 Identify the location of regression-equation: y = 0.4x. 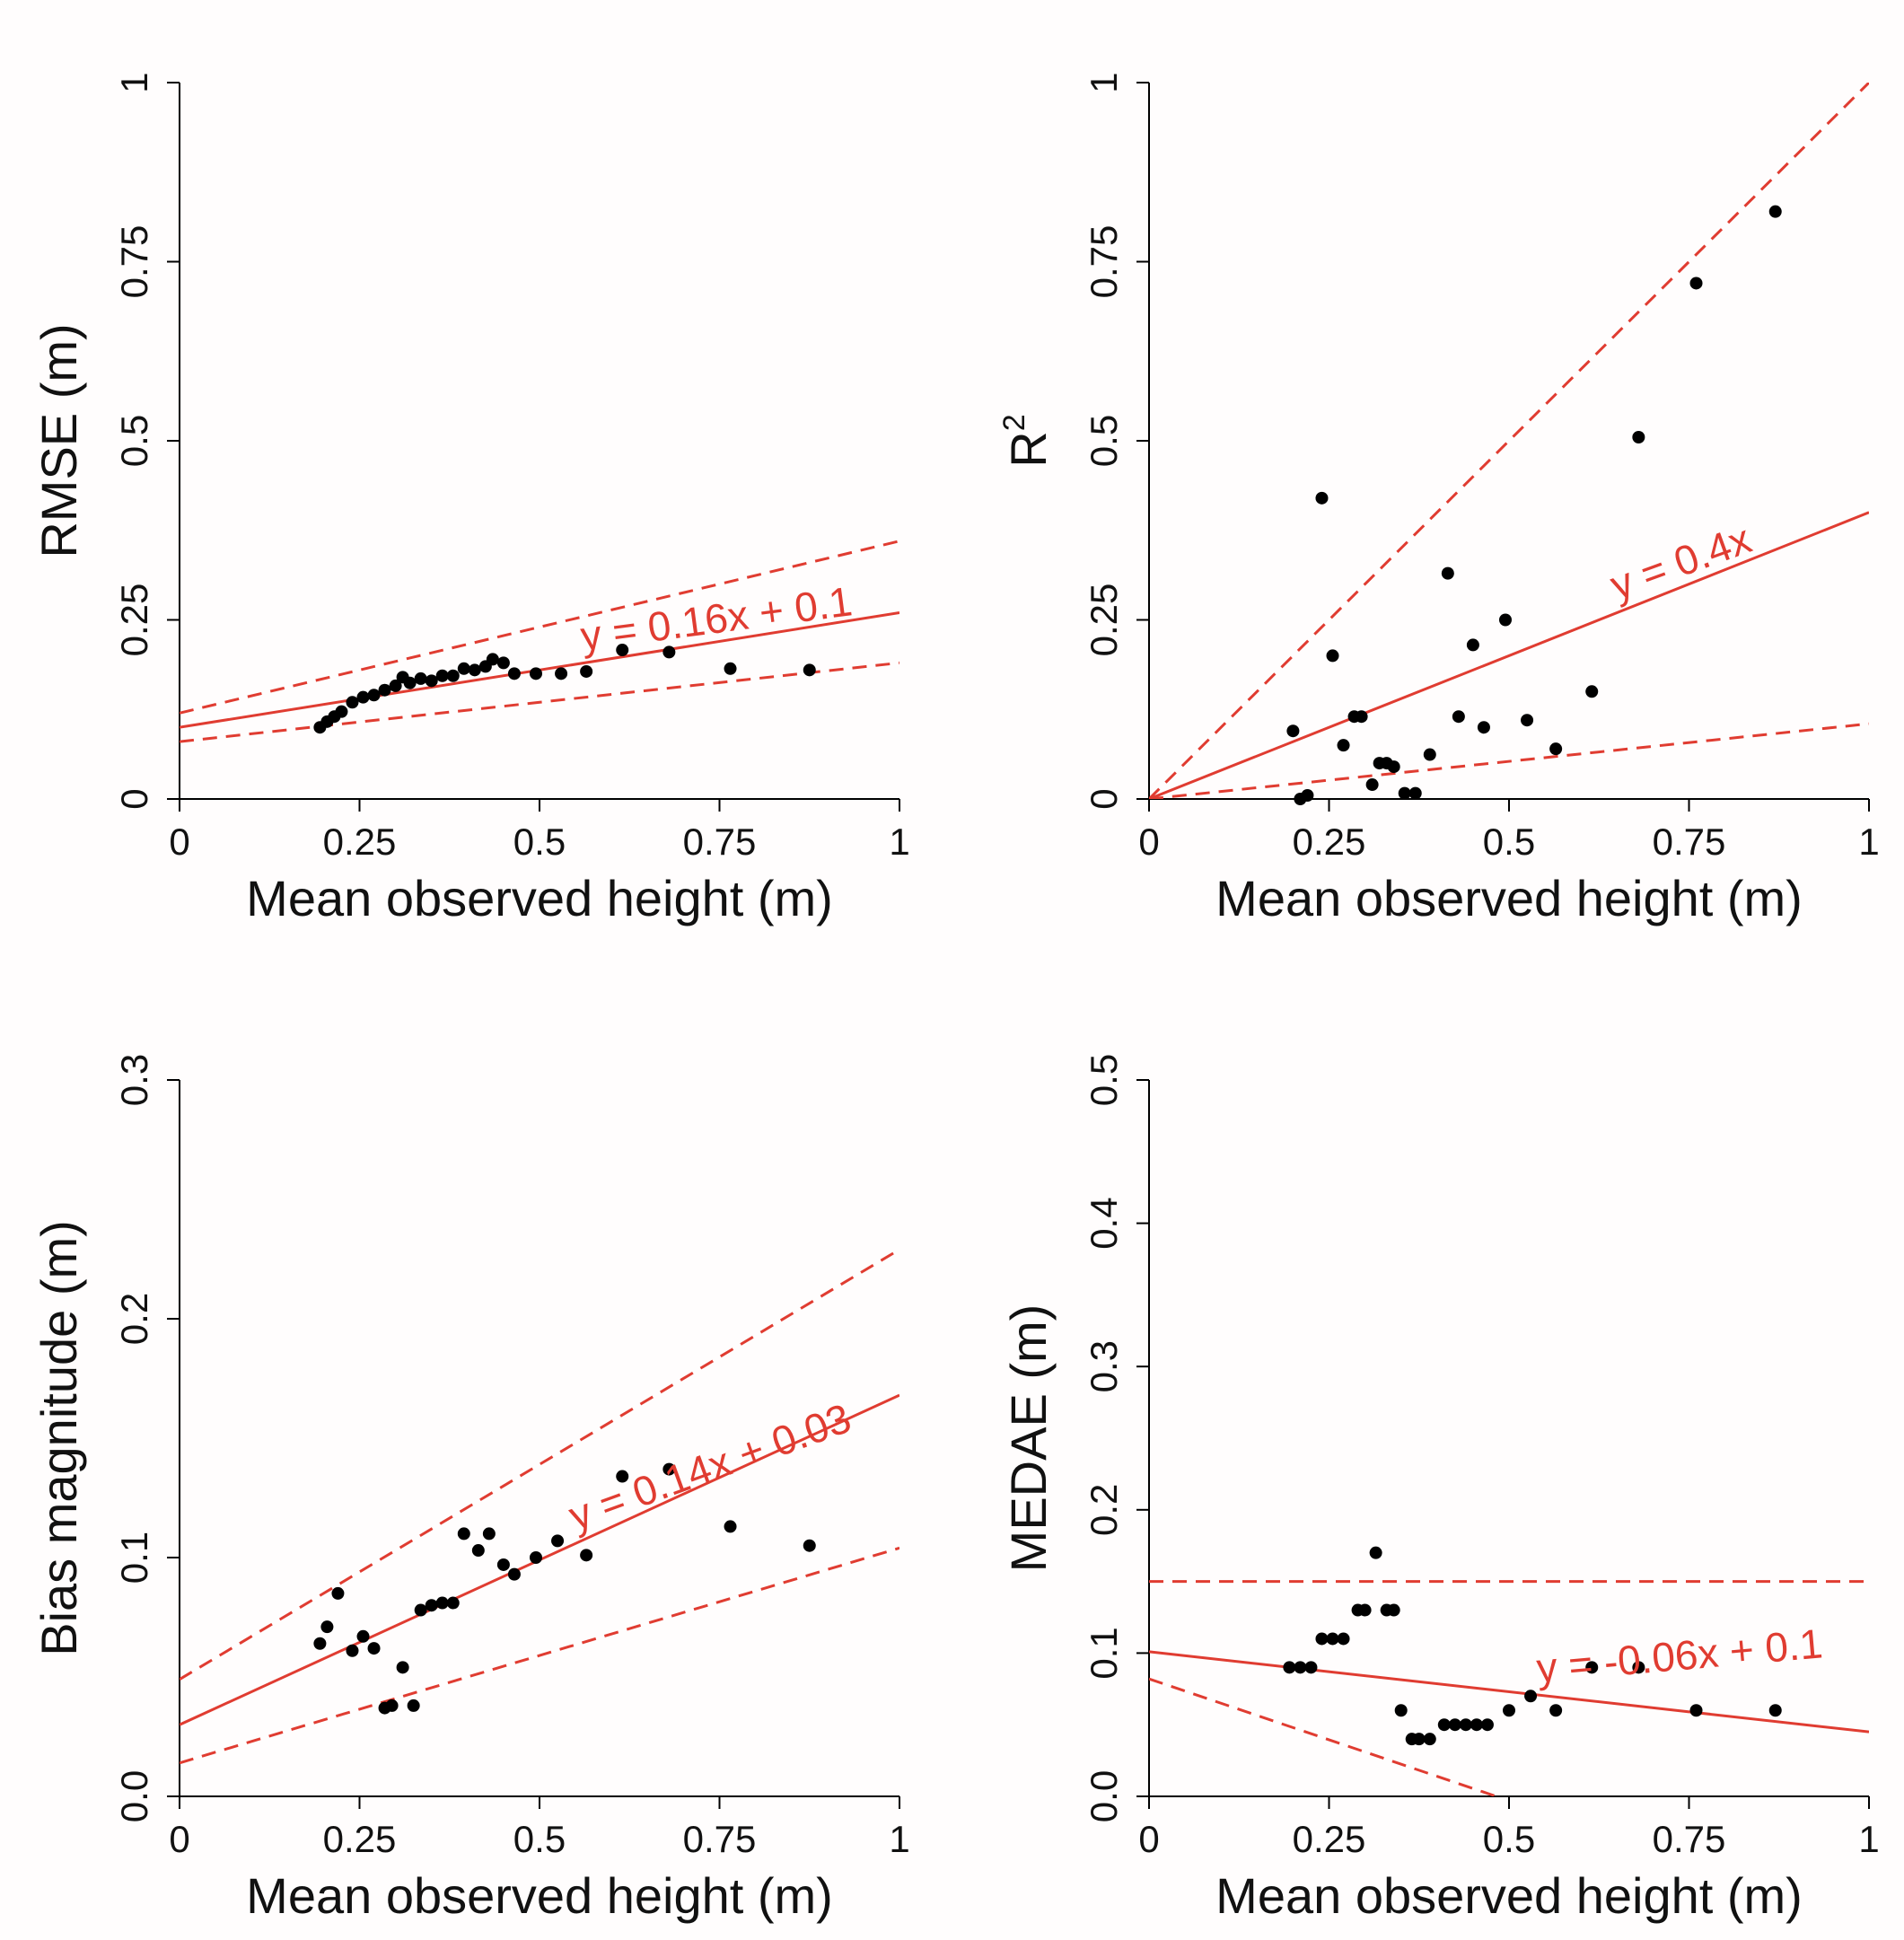
(1681, 562).